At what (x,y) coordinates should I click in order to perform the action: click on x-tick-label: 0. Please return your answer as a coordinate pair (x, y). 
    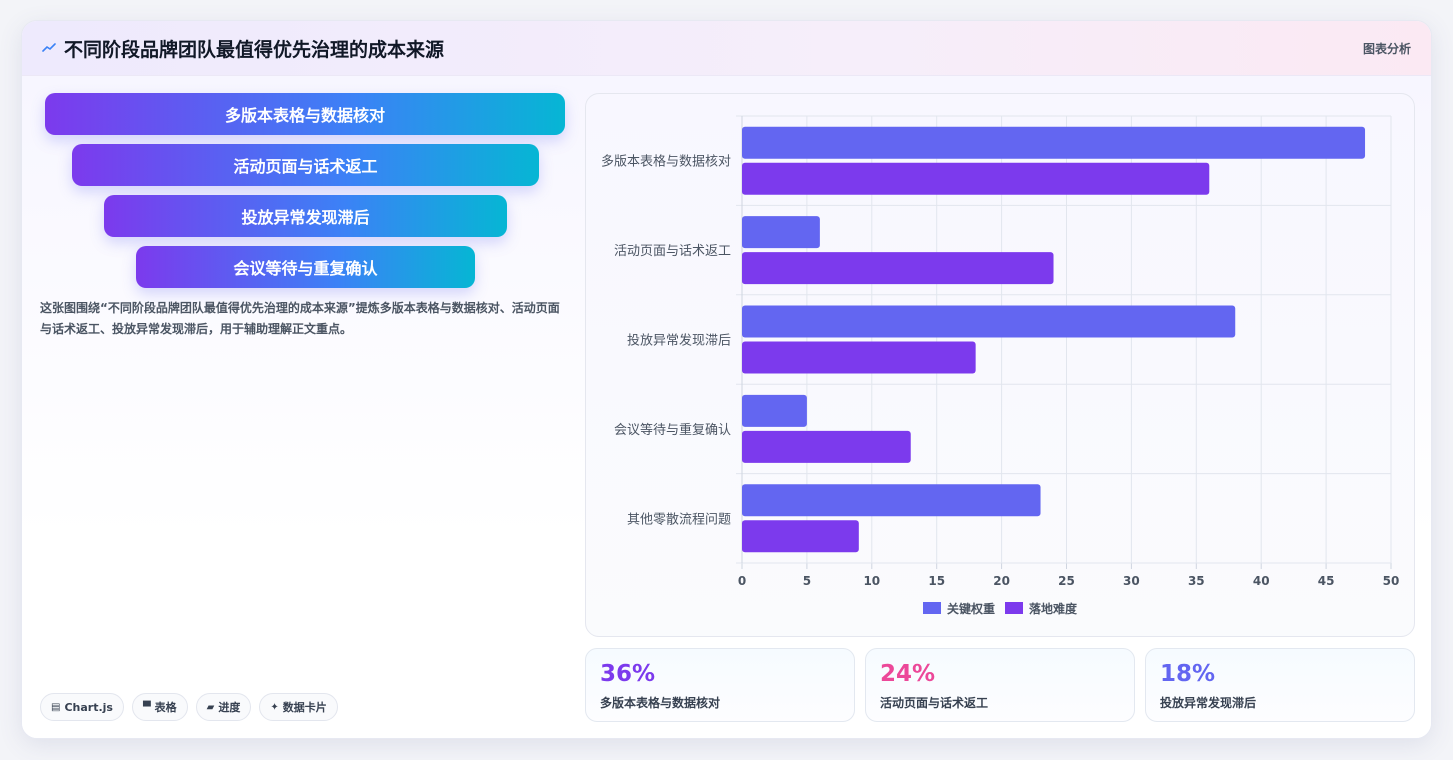
    Looking at the image, I should click on (742, 581).